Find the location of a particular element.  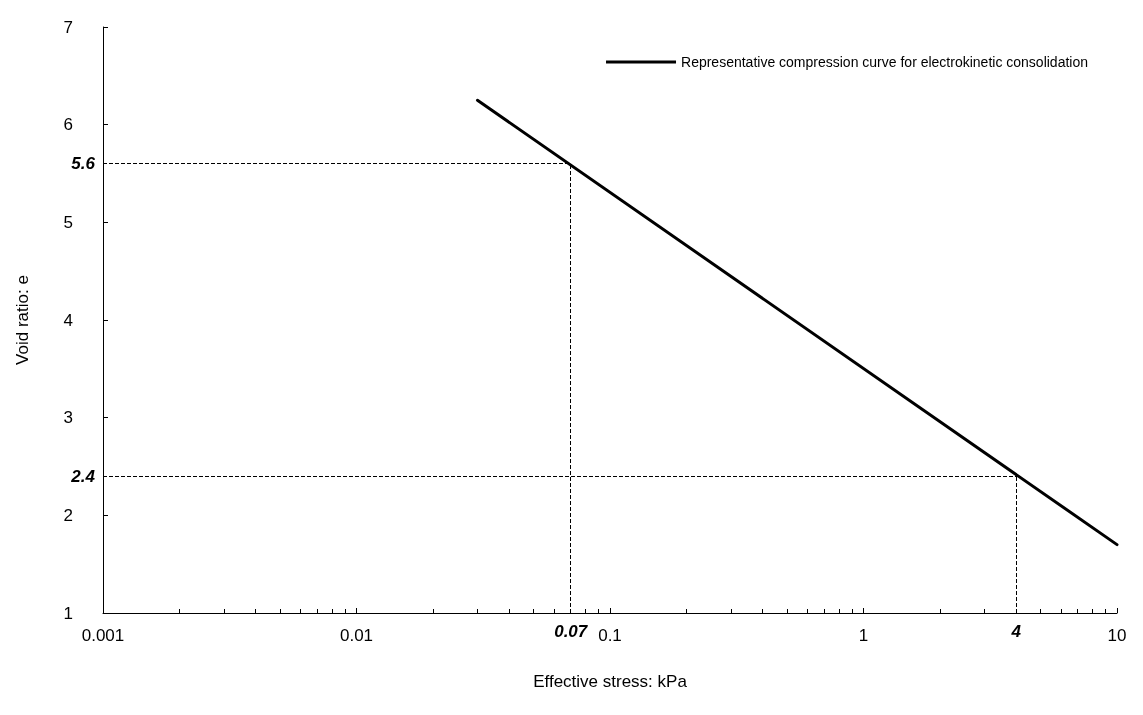

y-tick-label: 2 is located at coordinates (68, 515).